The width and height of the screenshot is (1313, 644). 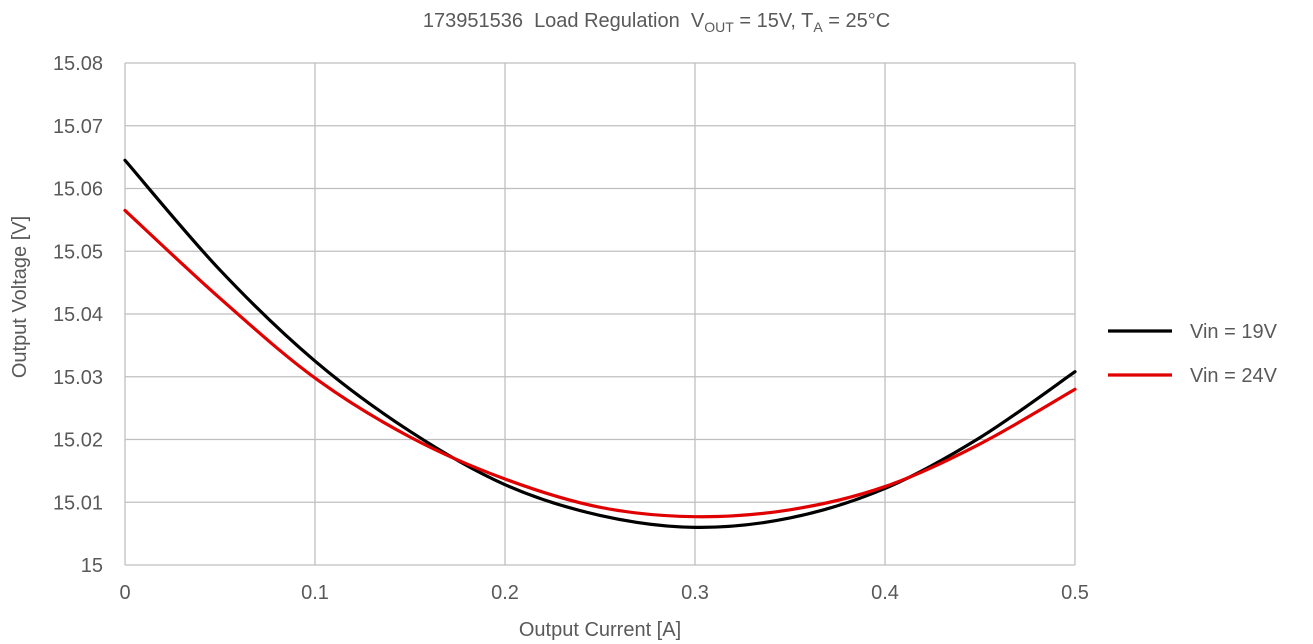 I want to click on ta-subscript: A, so click(x=818, y=27).